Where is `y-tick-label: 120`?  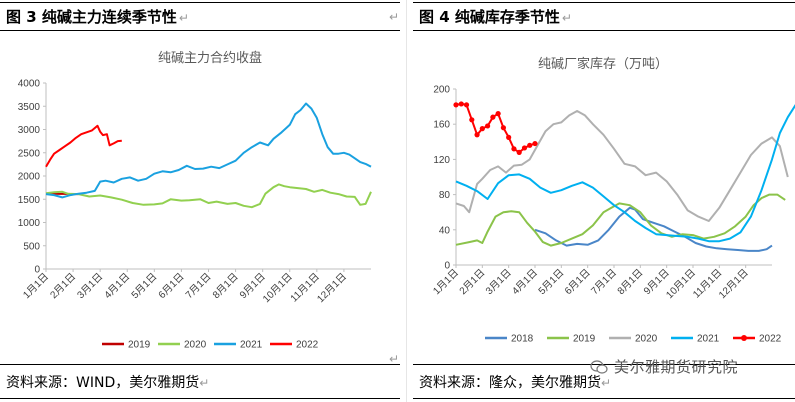 y-tick-label: 120 is located at coordinates (441, 160).